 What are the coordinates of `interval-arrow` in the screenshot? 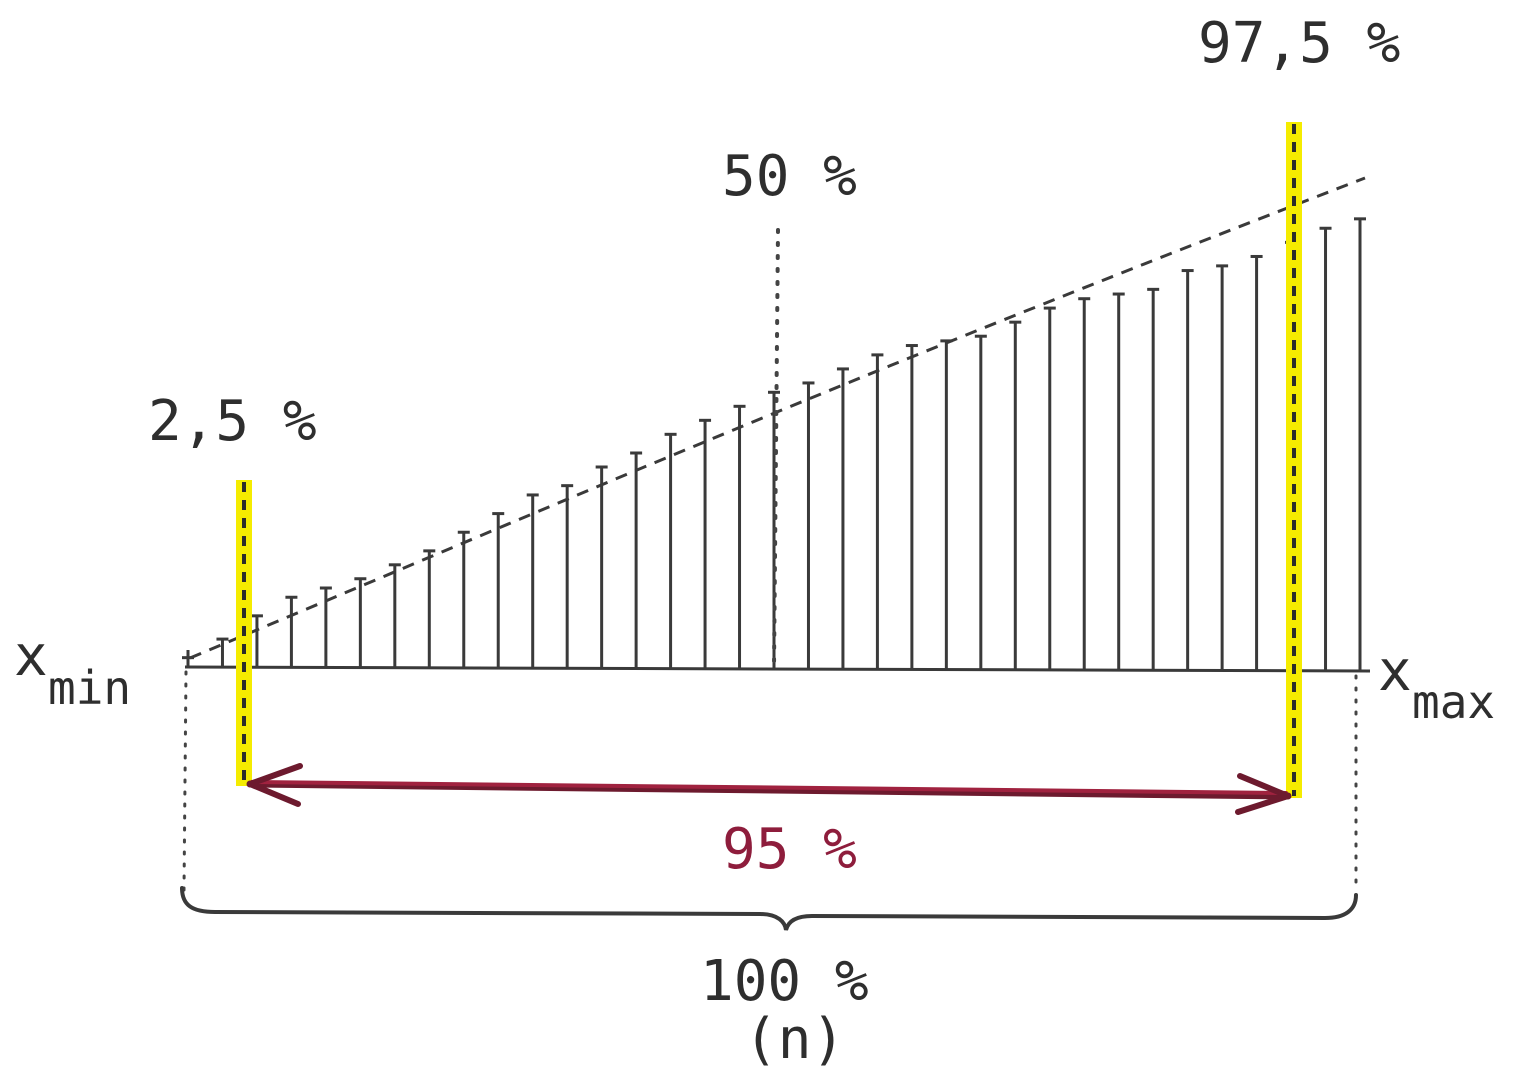 It's located at (769, 789).